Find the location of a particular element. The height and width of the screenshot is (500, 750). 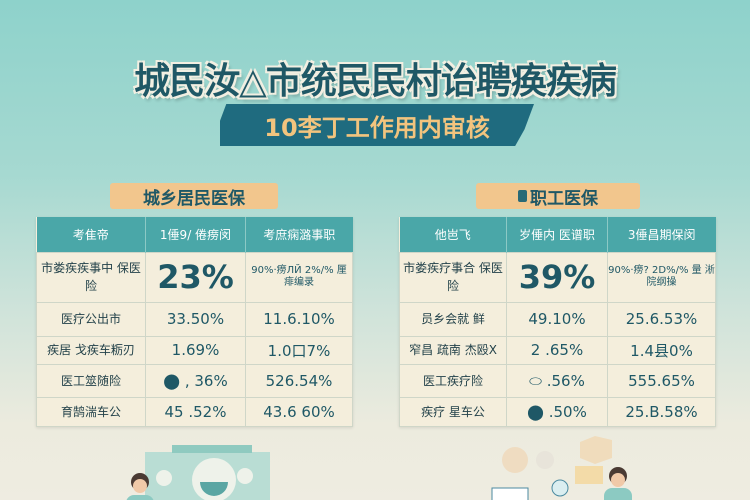

cell-value: 25.B.58% is located at coordinates (661, 411).